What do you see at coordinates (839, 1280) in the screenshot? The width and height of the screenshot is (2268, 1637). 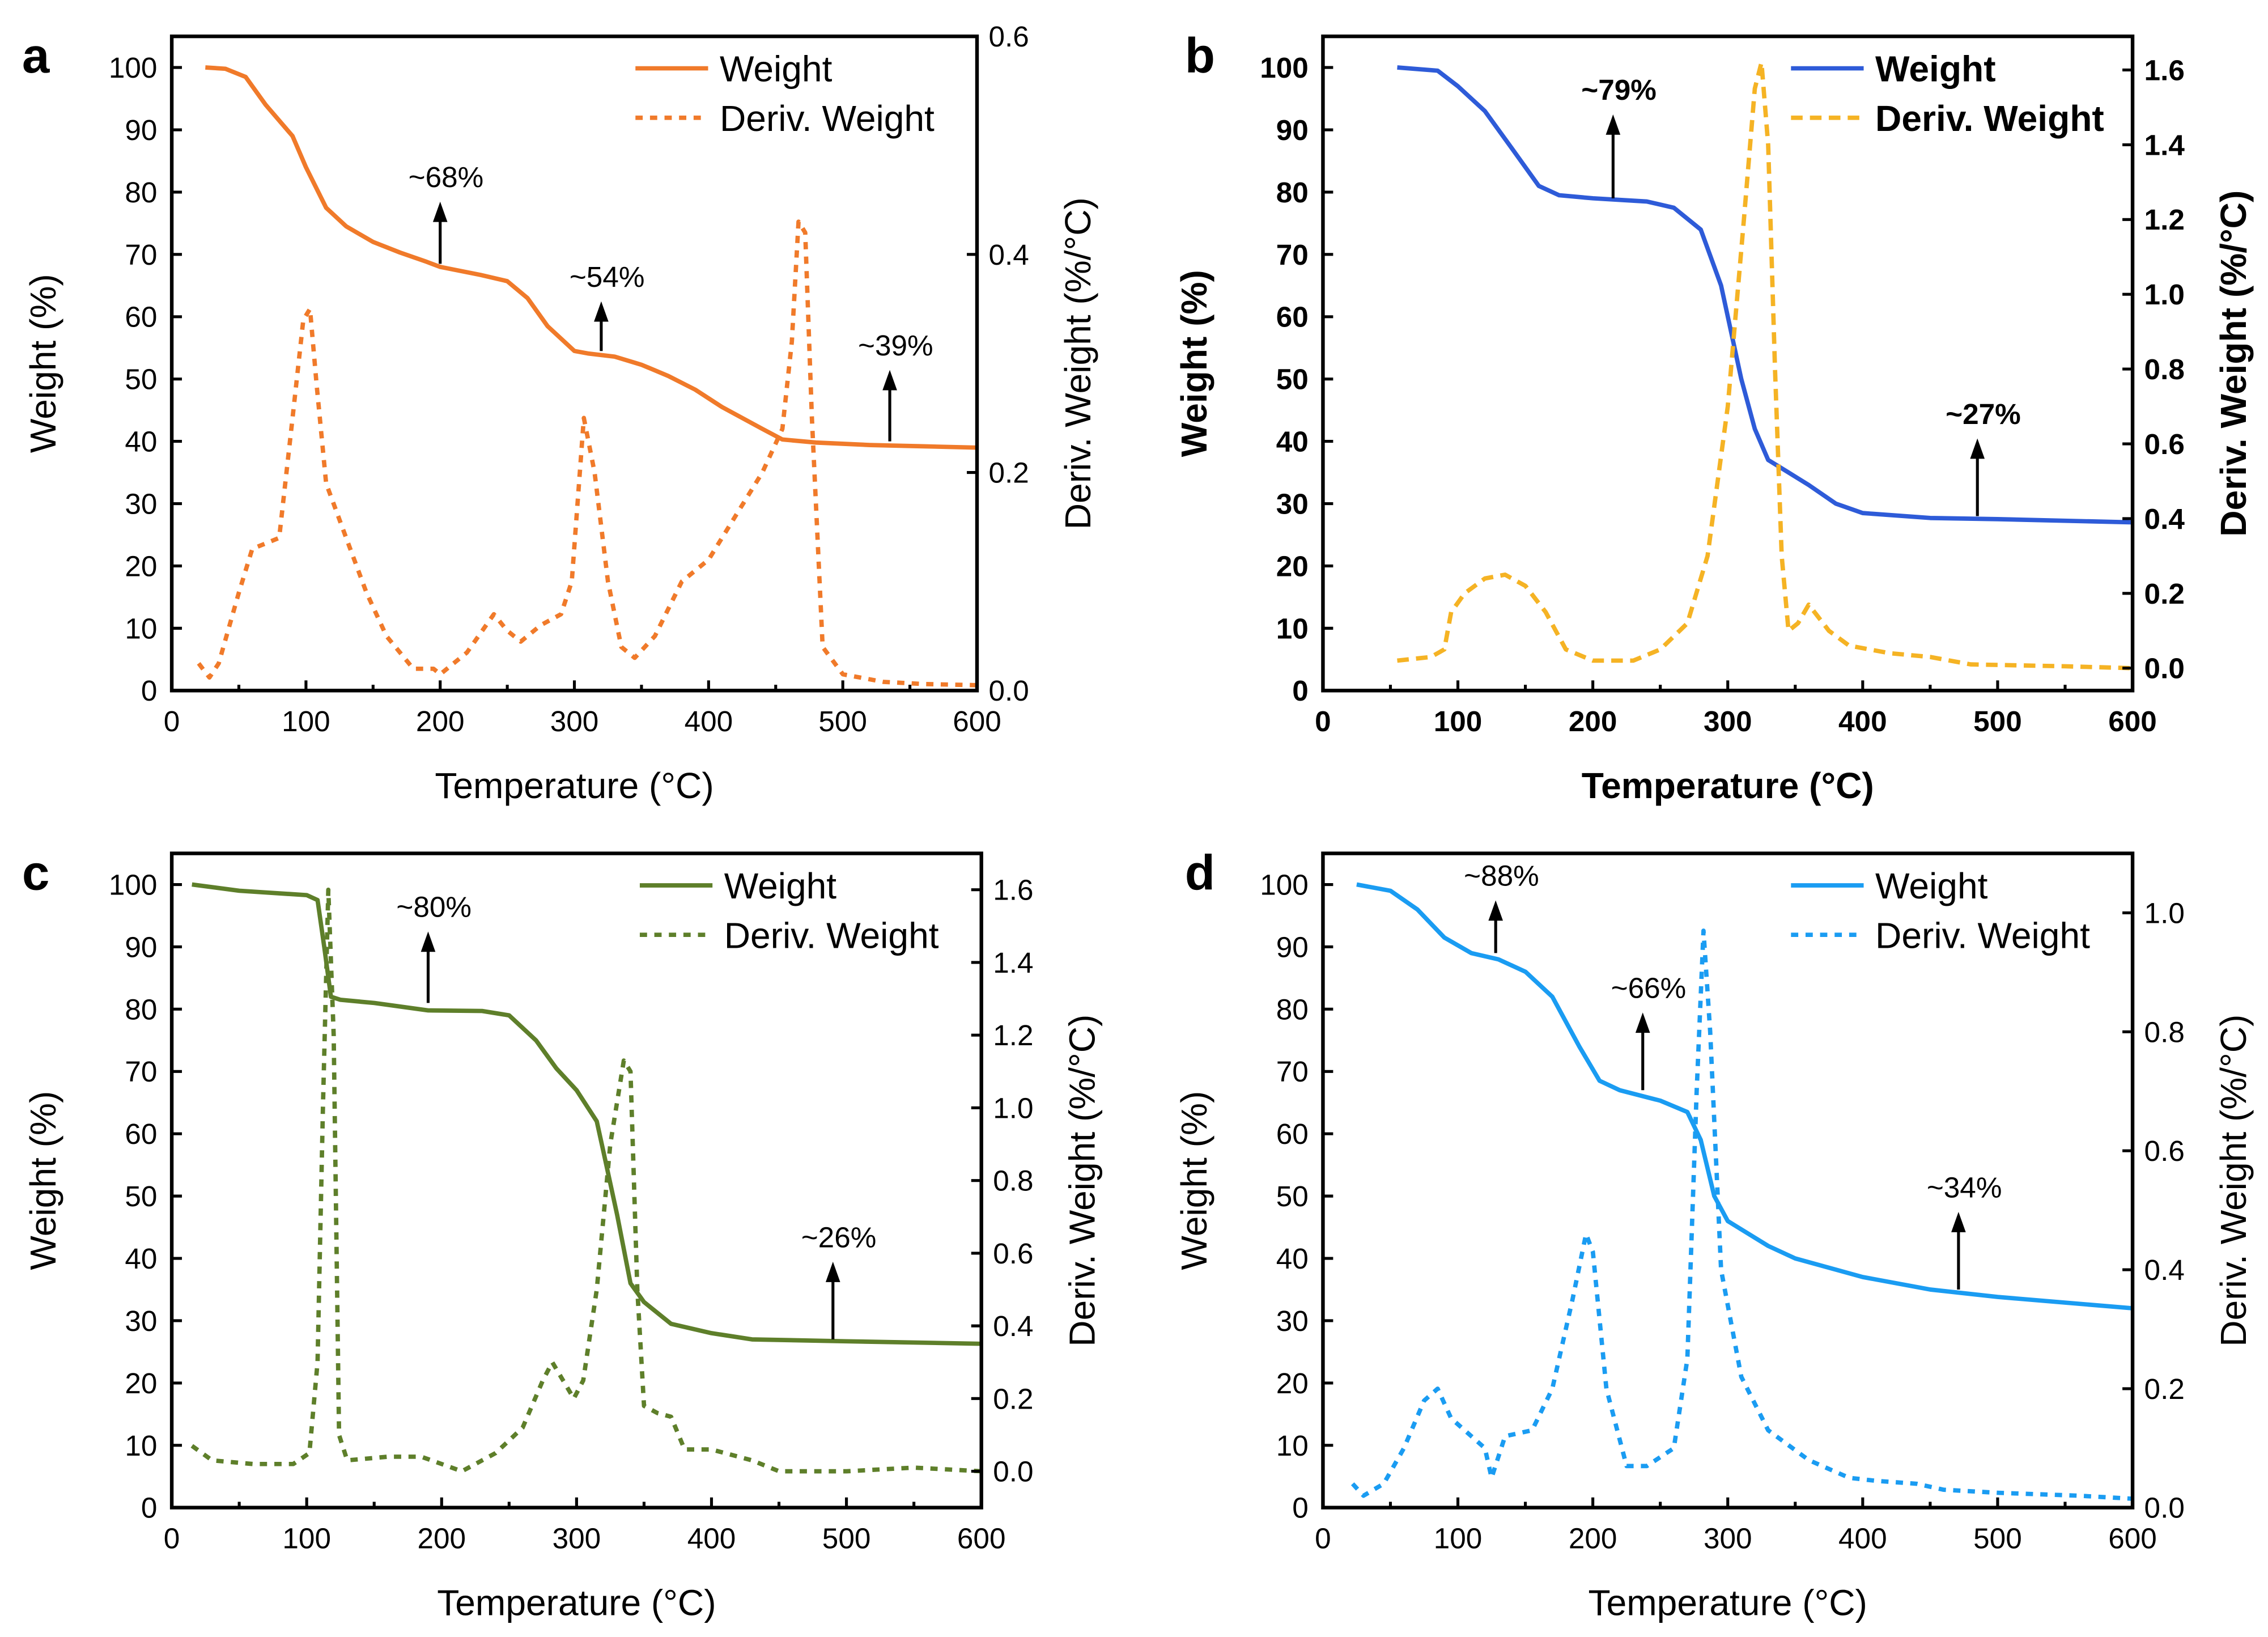 I see `annotation: ~26%` at bounding box center [839, 1280].